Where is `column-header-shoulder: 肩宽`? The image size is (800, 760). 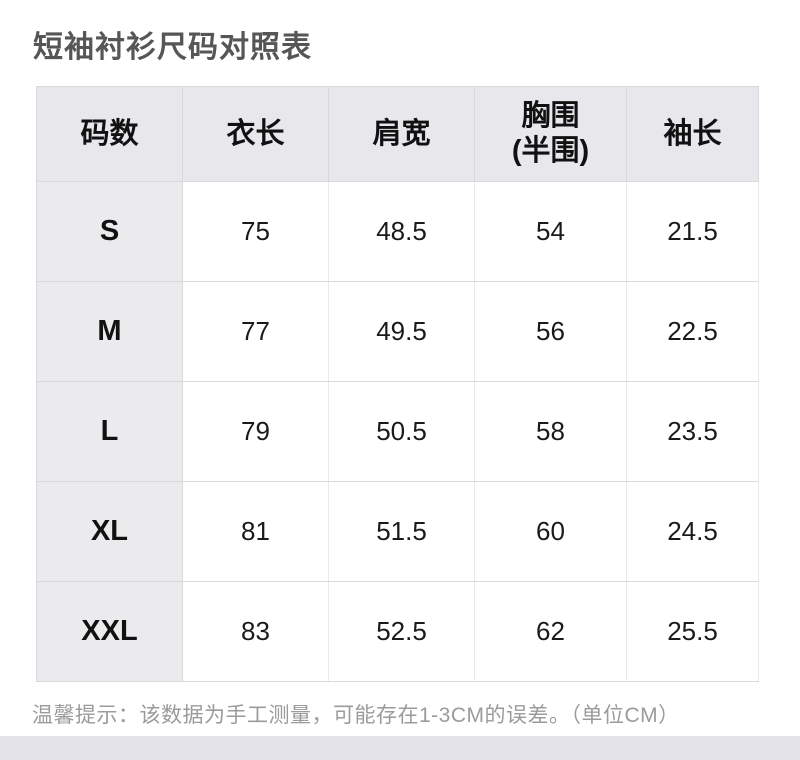 column-header-shoulder: 肩宽 is located at coordinates (401, 134).